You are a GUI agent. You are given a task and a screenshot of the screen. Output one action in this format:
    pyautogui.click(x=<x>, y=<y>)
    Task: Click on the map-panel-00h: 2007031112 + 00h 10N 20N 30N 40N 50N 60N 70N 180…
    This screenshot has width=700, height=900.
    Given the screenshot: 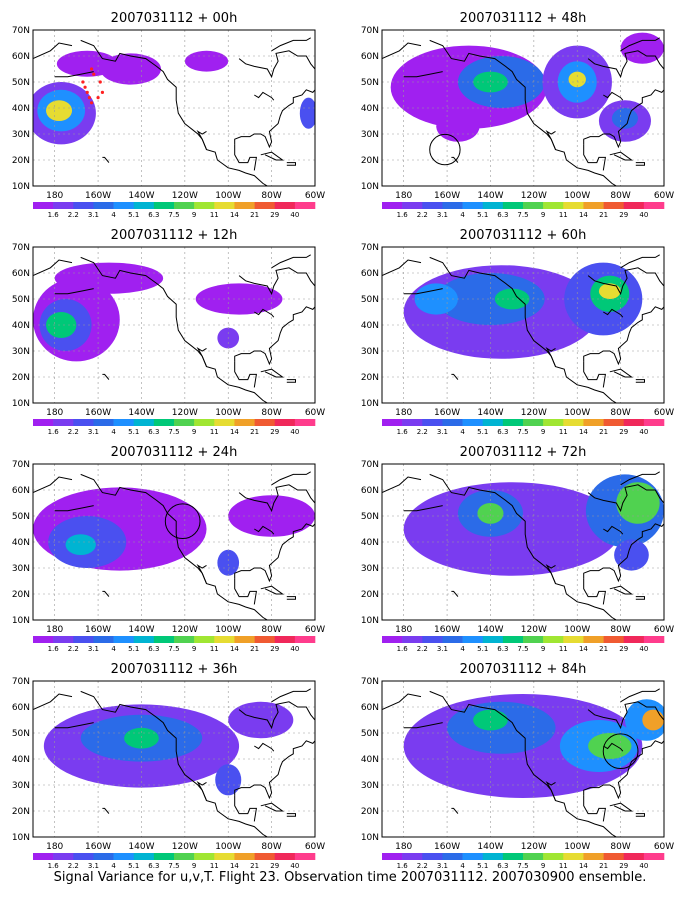 What is the action you would take?
    pyautogui.click(x=168, y=115)
    